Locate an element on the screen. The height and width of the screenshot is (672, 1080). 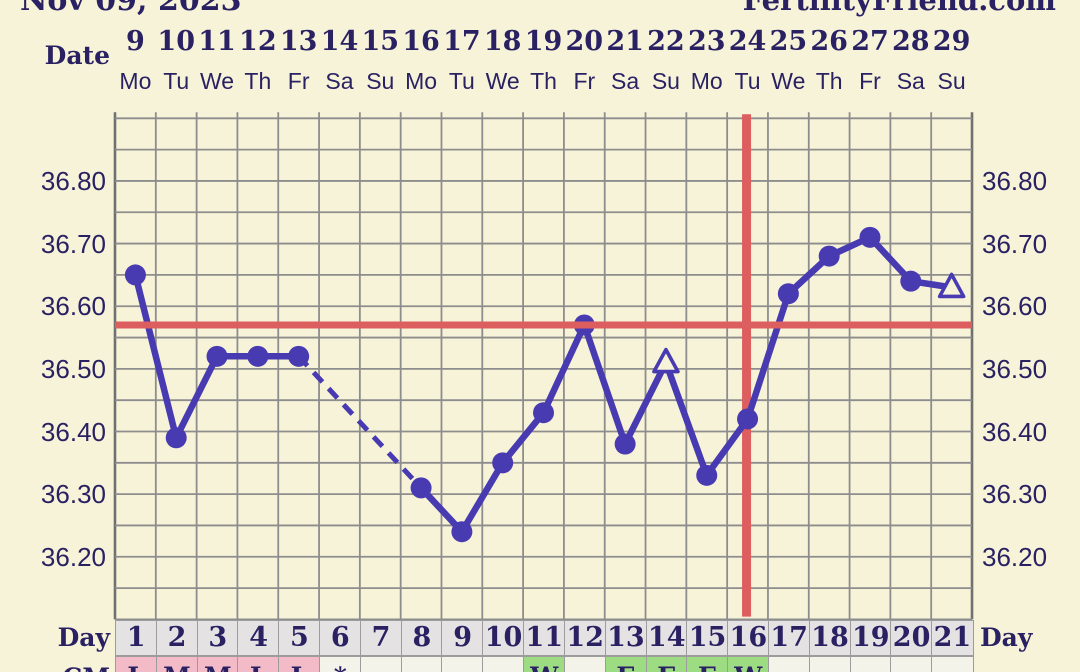
day-cell: 3 is located at coordinates (218, 637).